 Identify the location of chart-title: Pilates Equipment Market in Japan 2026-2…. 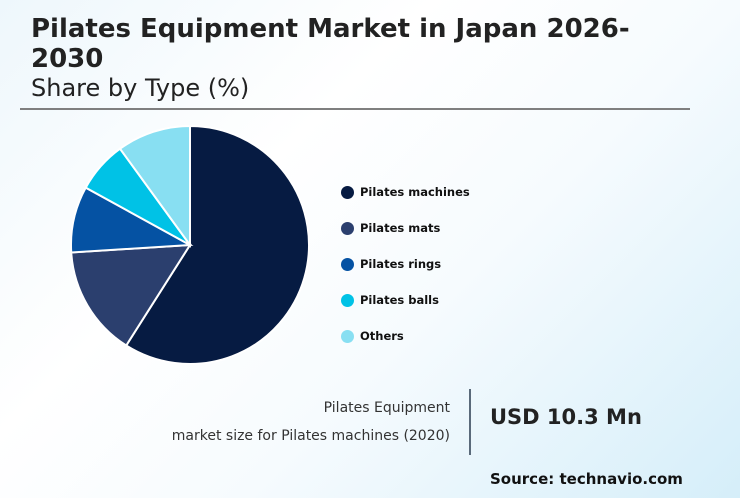
(330, 44).